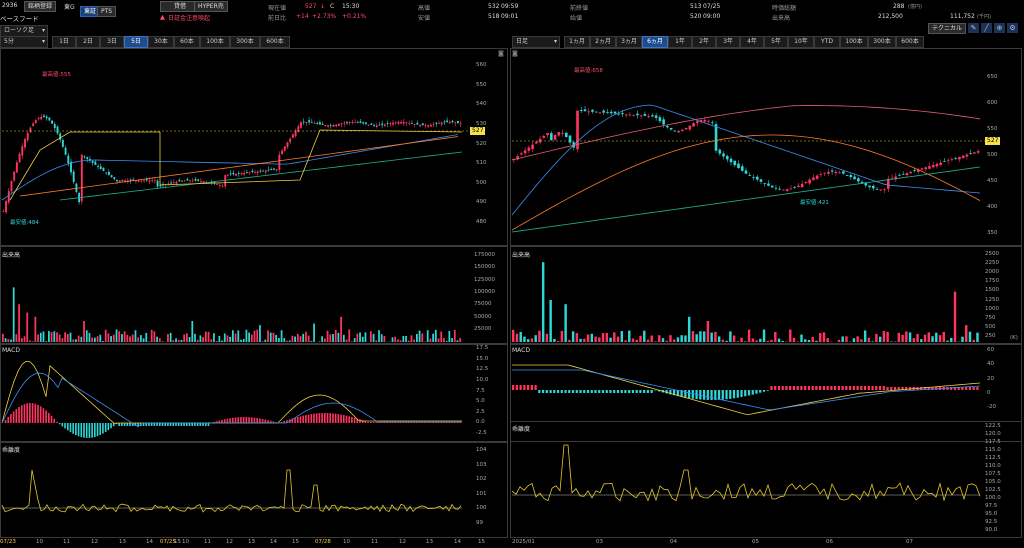 The image size is (1024, 548). I want to click on right-period-tab: 2ヵ月, so click(603, 42).